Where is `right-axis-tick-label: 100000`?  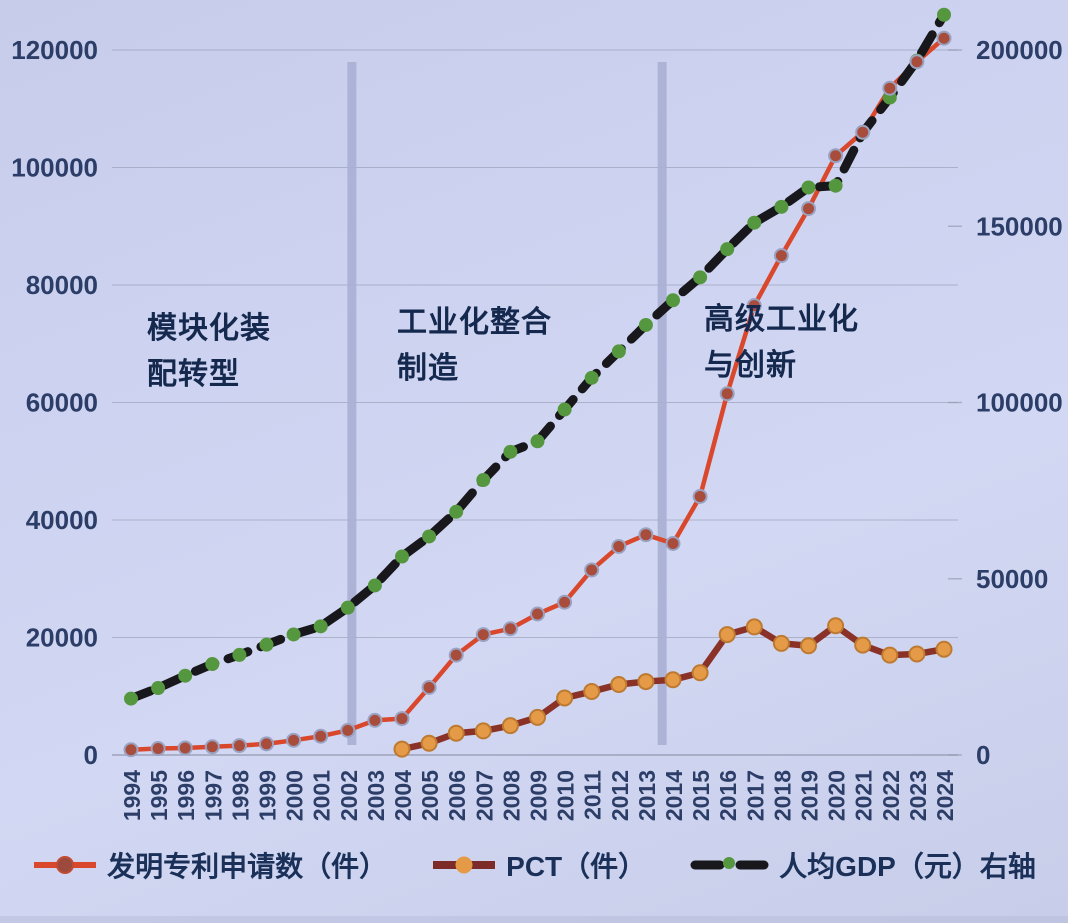
right-axis-tick-label: 100000 is located at coordinates (1019, 403).